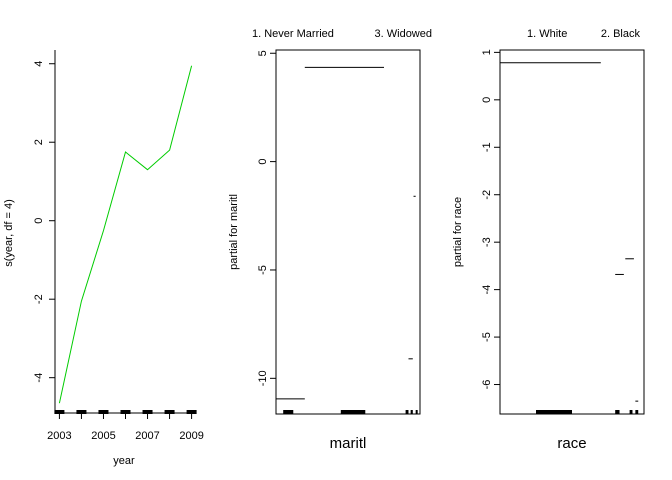 The width and height of the screenshot is (672, 480). What do you see at coordinates (487, 242) in the screenshot?
I see `y-tick-label: -3` at bounding box center [487, 242].